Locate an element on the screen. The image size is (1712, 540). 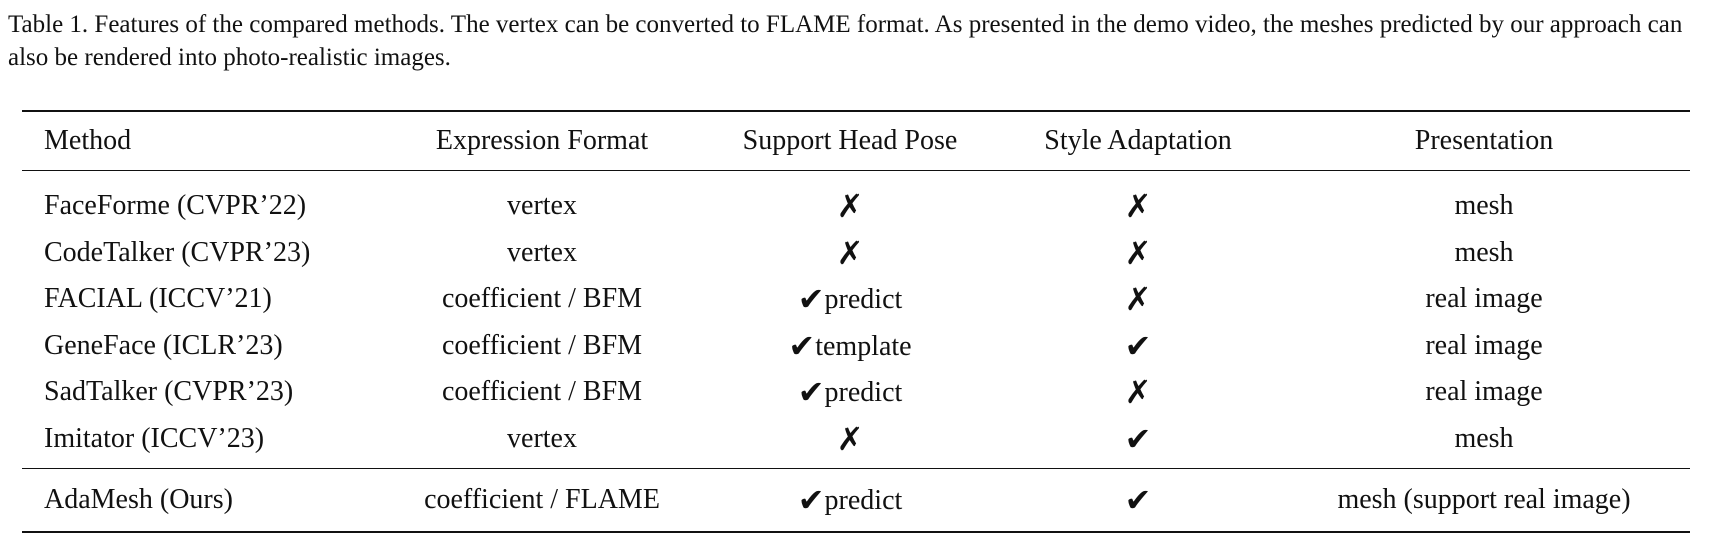
head-pose-note: template is located at coordinates (863, 346).